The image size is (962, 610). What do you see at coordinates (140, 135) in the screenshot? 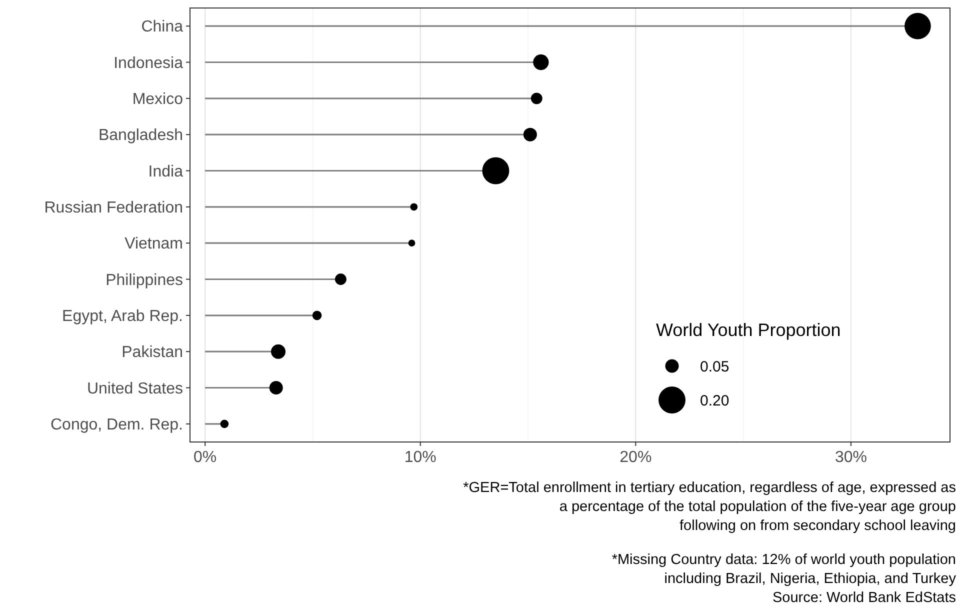
I see `y-tick-label: Bangladesh` at bounding box center [140, 135].